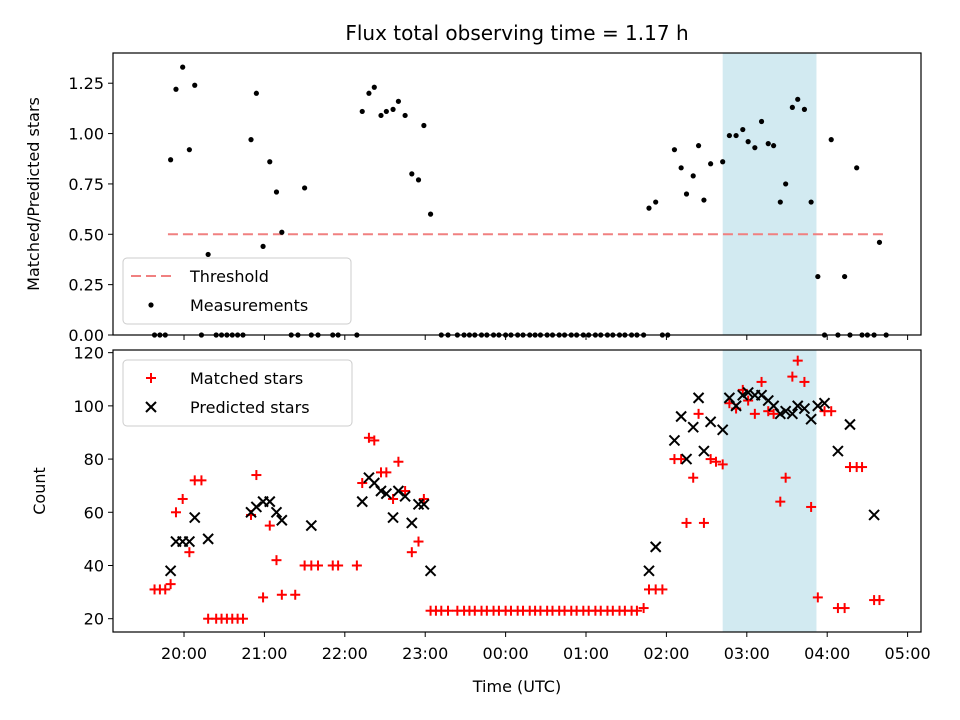 The image size is (960, 720). I want to click on bottom-legend-box, so click(237, 393).